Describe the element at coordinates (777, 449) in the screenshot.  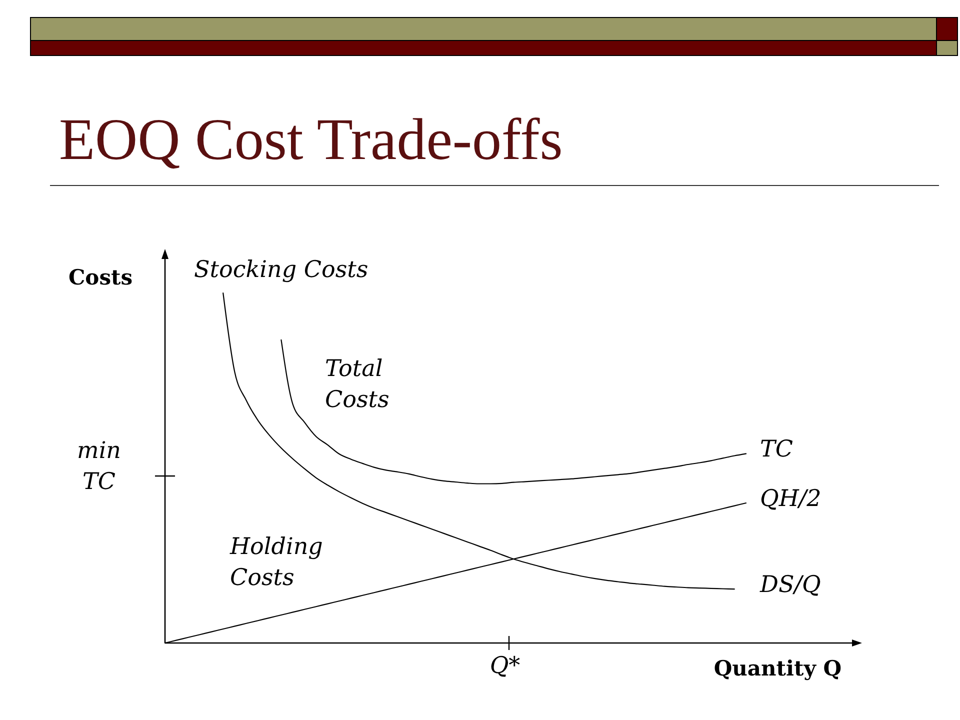
I see `series-label: TC` at that location.